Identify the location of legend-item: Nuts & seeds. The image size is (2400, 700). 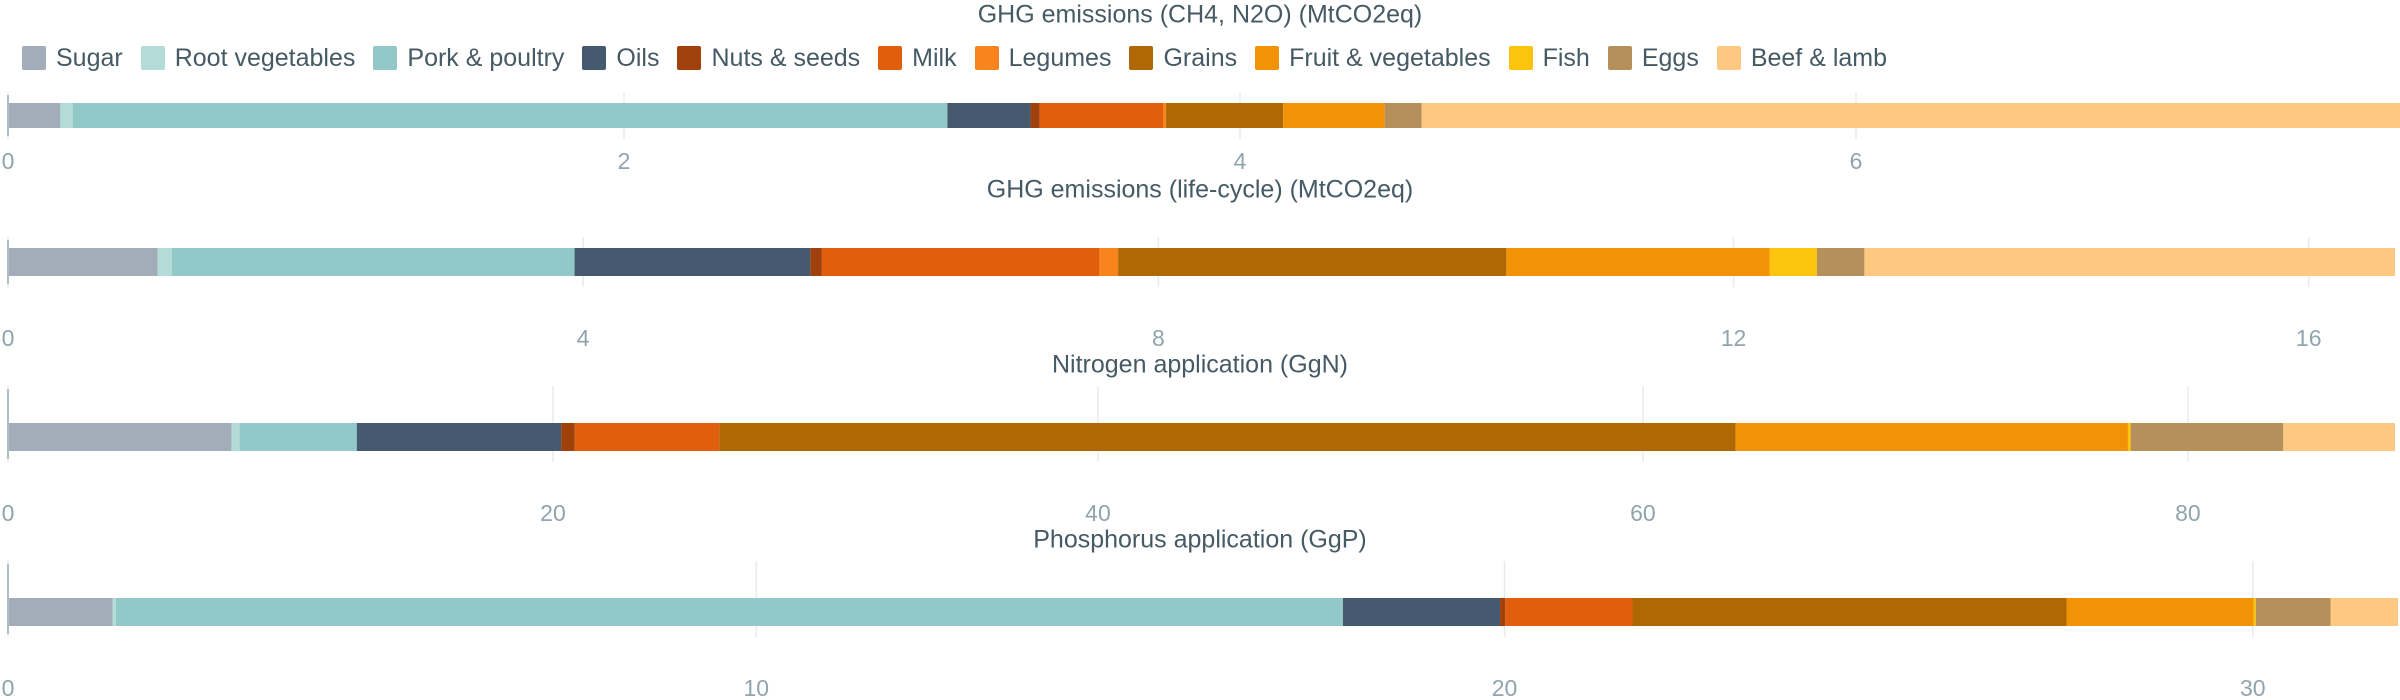
(768, 58).